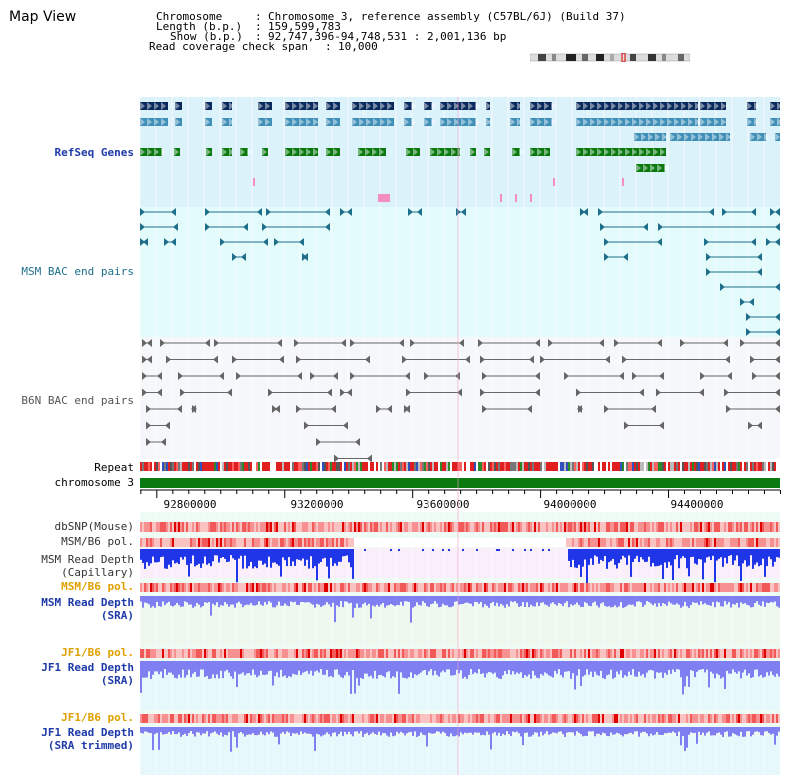 Image resolution: width=800 pixels, height=775 pixels. What do you see at coordinates (94, 152) in the screenshot?
I see `track-label-refseq: RefSeq Genes` at bounding box center [94, 152].